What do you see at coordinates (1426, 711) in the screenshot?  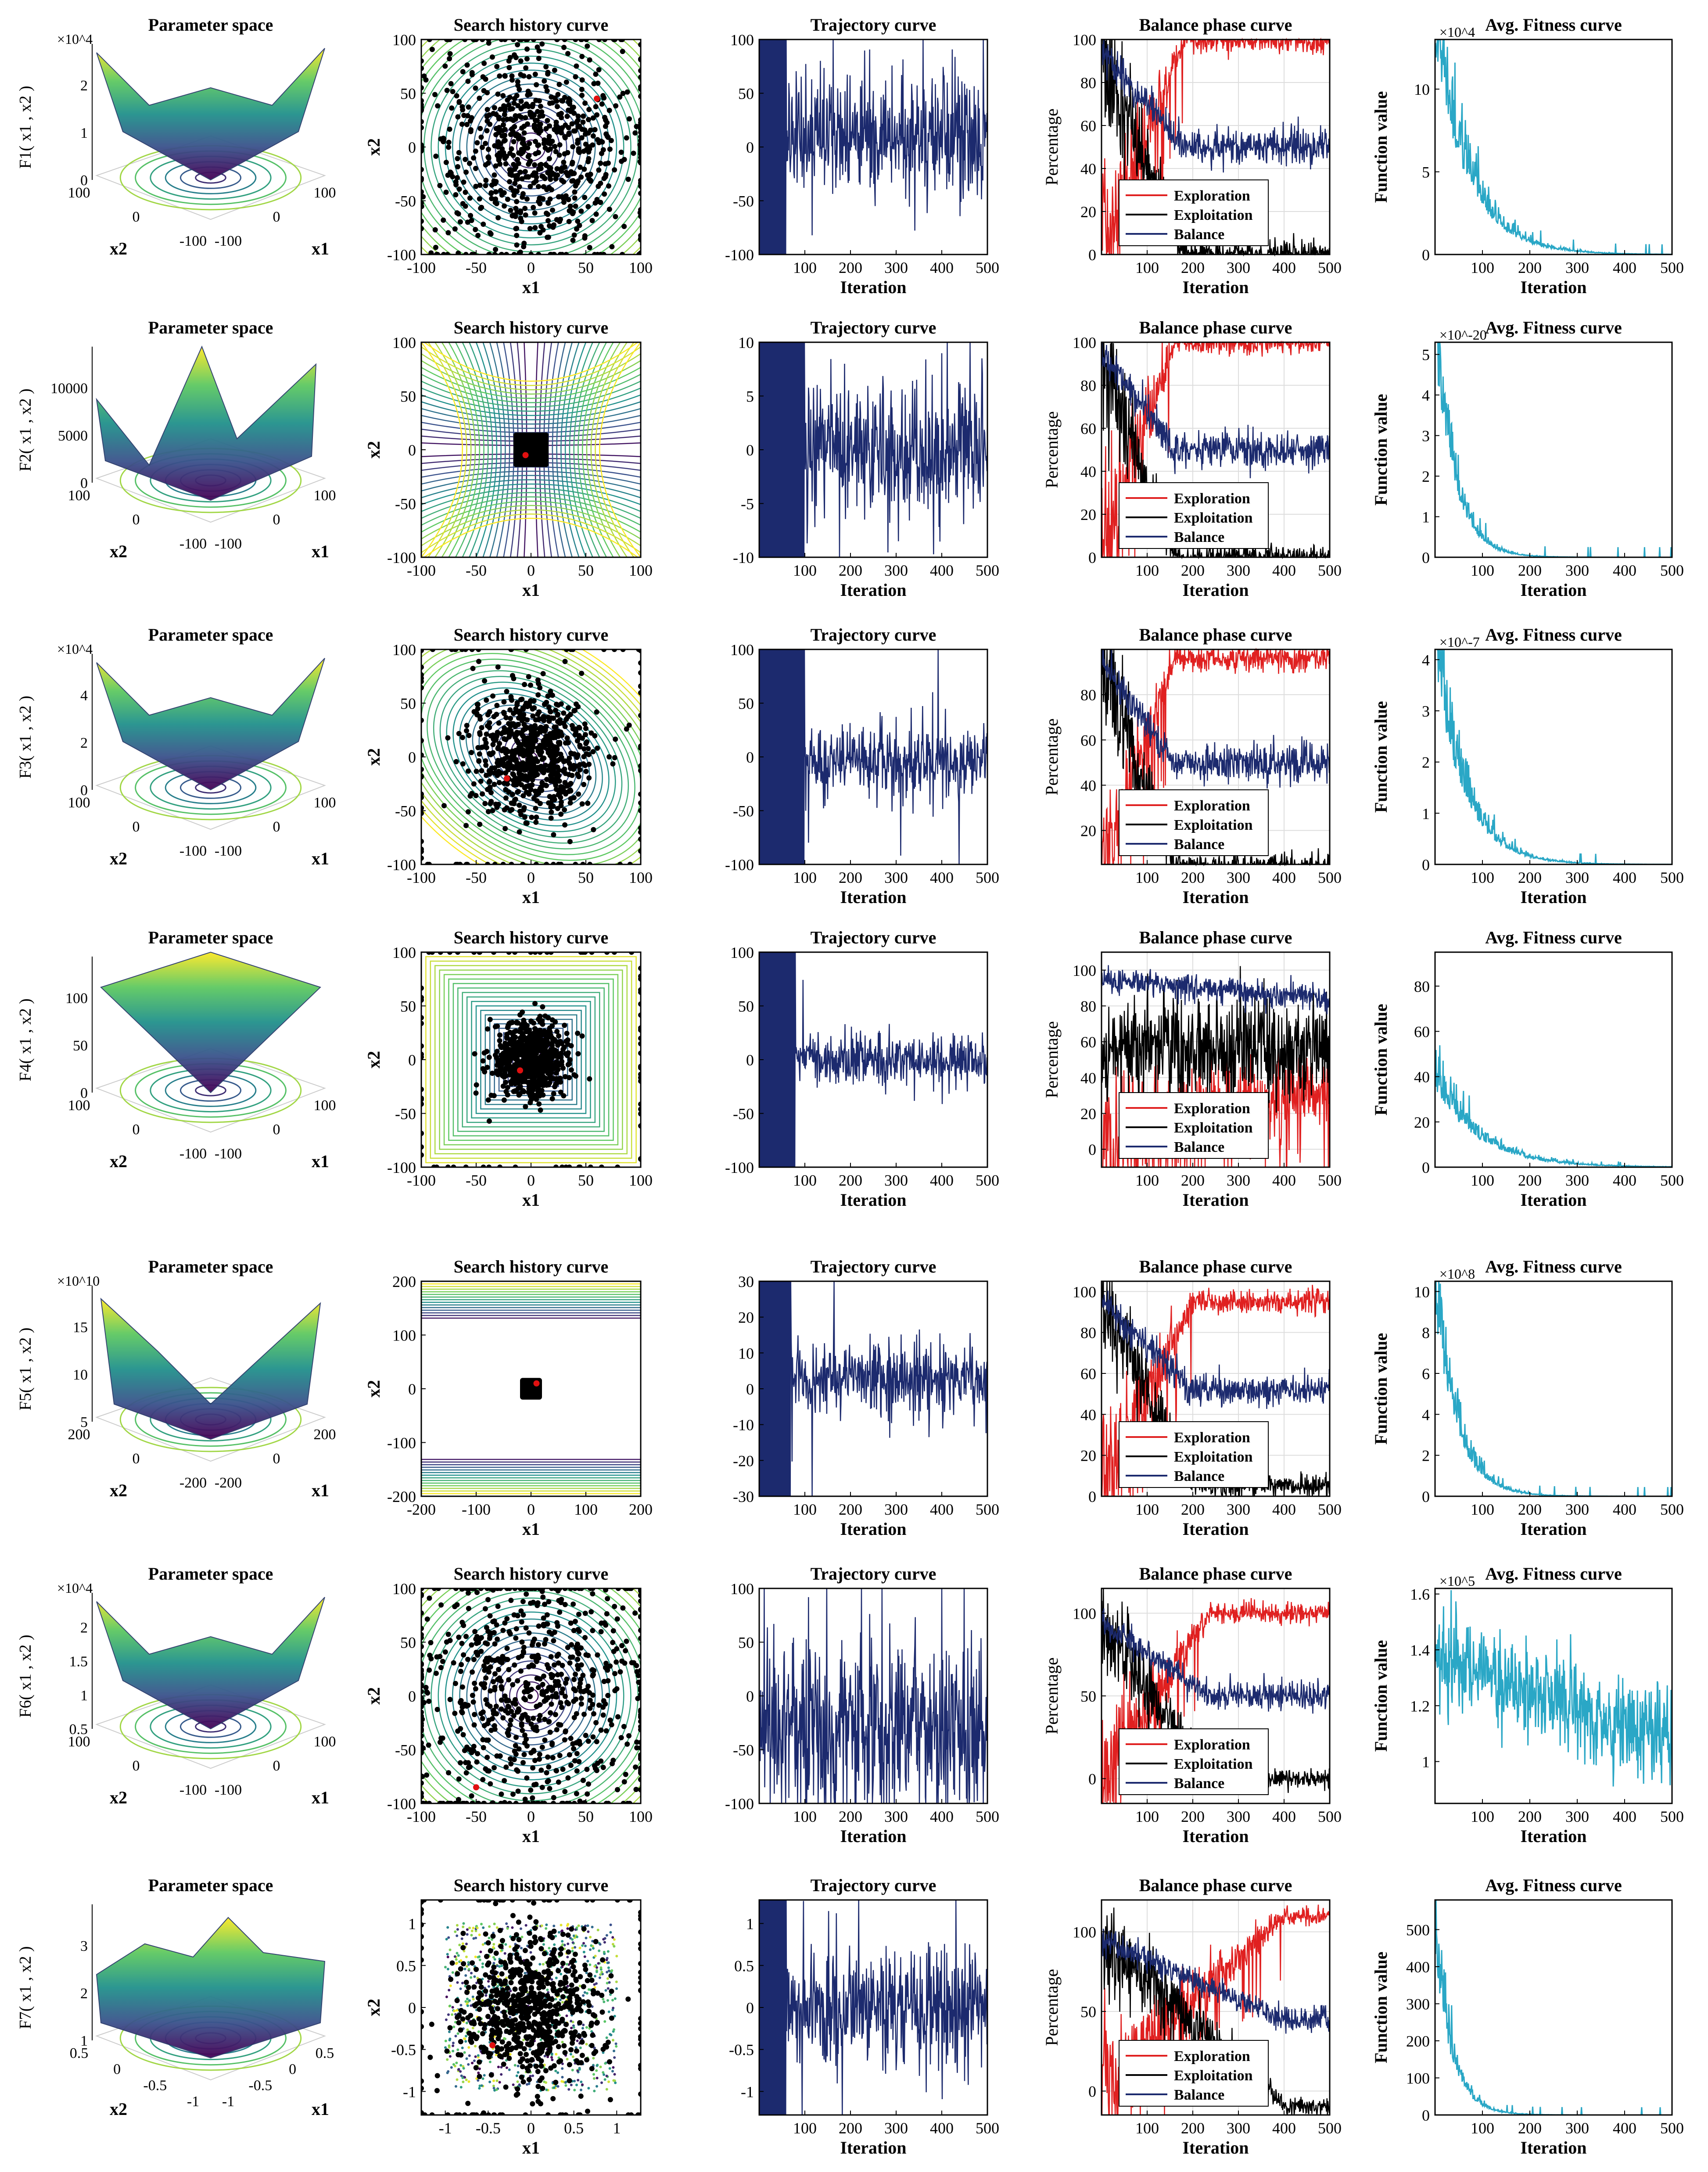 I see `y-tick-label: 3` at bounding box center [1426, 711].